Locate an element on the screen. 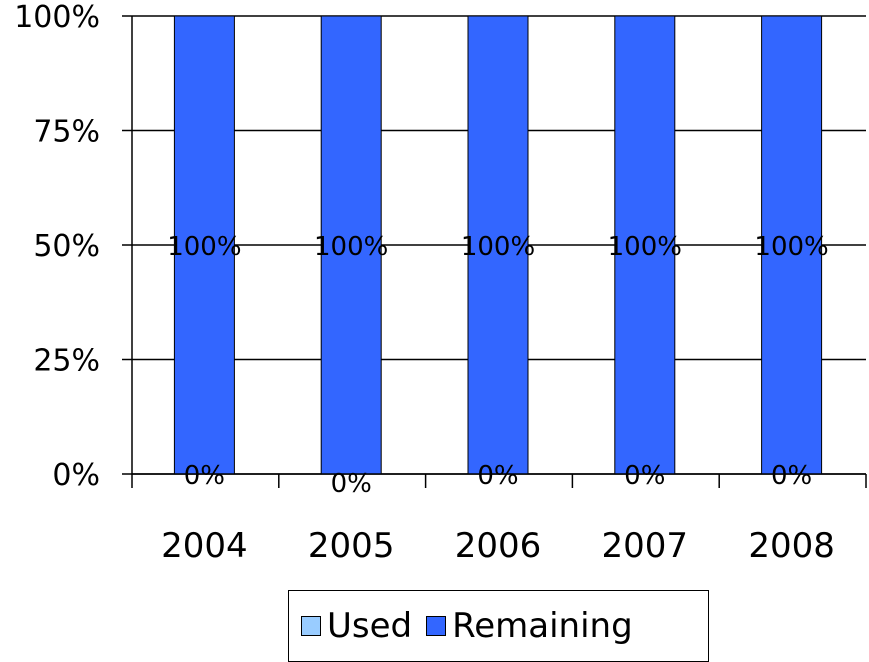  data-label-remaining-2004: 100% is located at coordinates (204, 247).